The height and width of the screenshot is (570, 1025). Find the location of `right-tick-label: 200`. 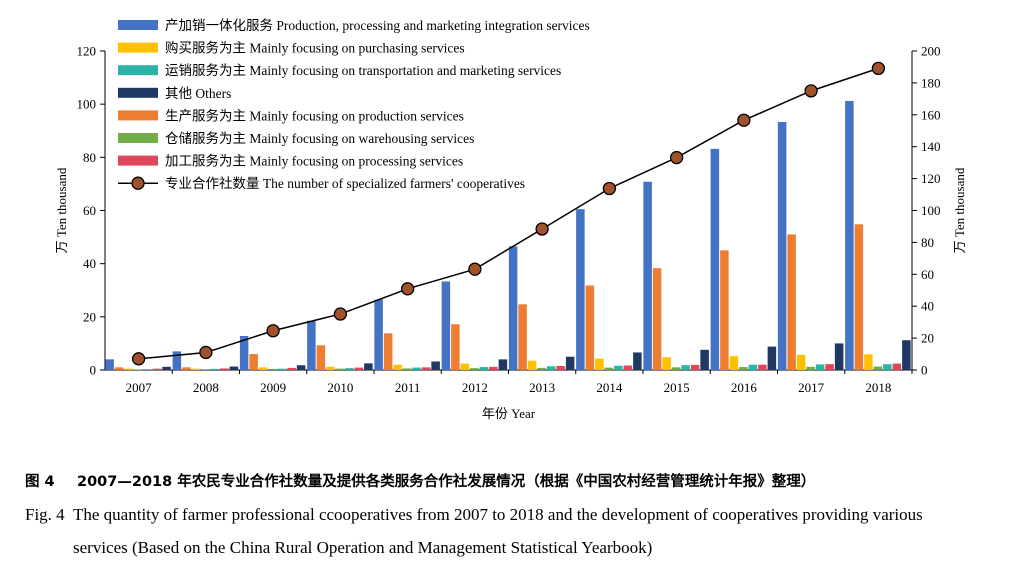

right-tick-label: 200 is located at coordinates (931, 51).